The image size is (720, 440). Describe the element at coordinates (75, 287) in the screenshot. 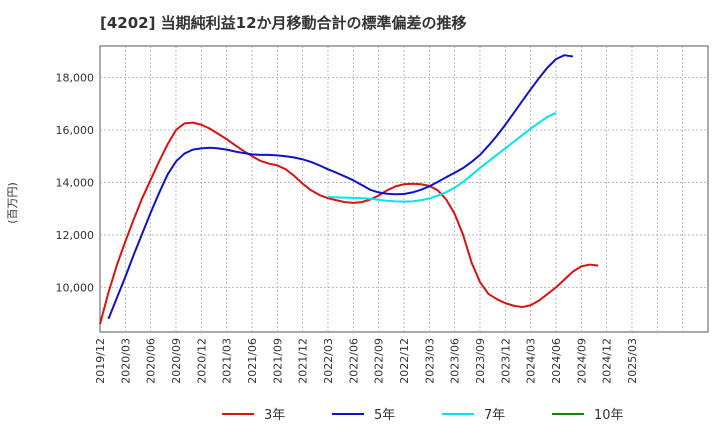

I see `y-tick-label: 10,000` at that location.